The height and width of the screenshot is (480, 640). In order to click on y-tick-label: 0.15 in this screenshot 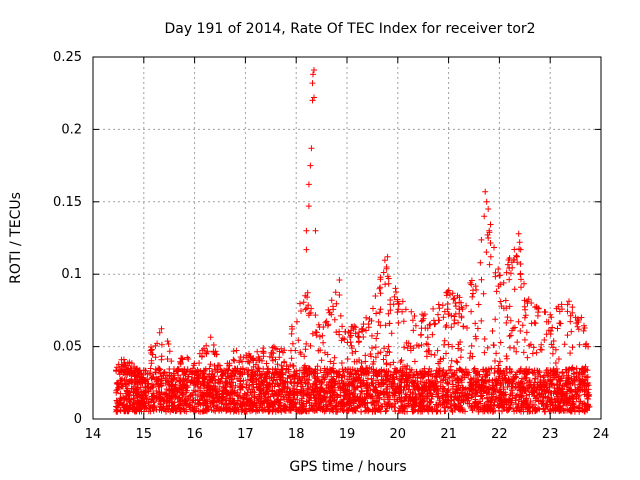, I will do `click(67, 202)`.